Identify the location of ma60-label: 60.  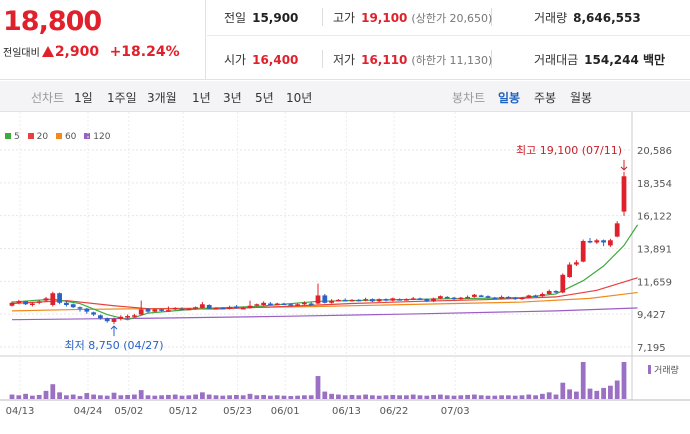
(70, 137).